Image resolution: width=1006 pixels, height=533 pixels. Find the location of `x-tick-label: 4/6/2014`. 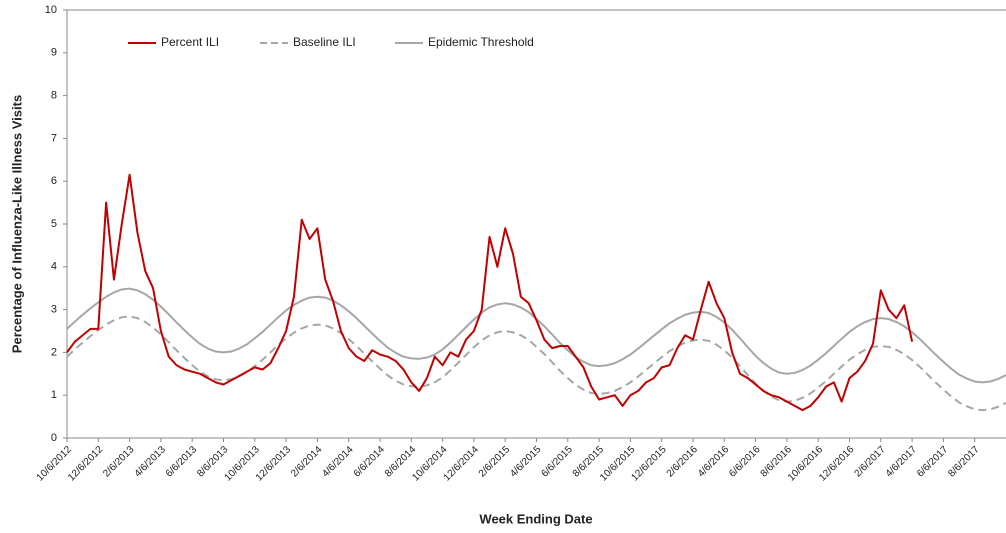

x-tick-label: 4/6/2014 is located at coordinates (338, 462).